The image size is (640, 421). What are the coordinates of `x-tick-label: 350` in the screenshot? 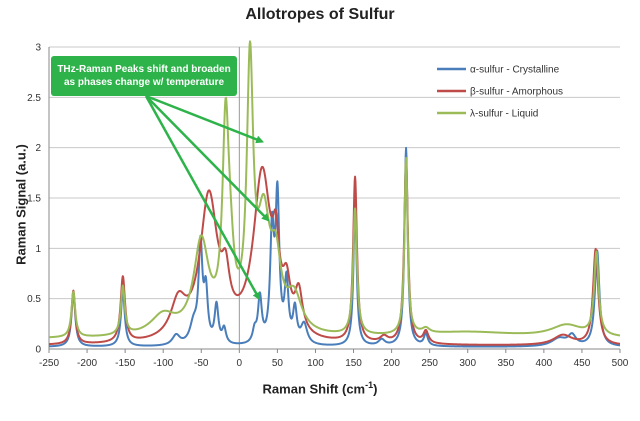 It's located at (505, 363).